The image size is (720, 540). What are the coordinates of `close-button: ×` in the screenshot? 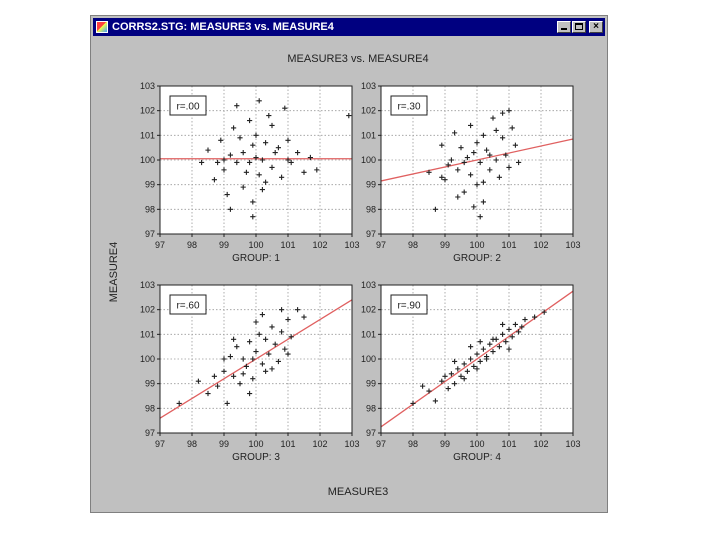 It's located at (596, 27).